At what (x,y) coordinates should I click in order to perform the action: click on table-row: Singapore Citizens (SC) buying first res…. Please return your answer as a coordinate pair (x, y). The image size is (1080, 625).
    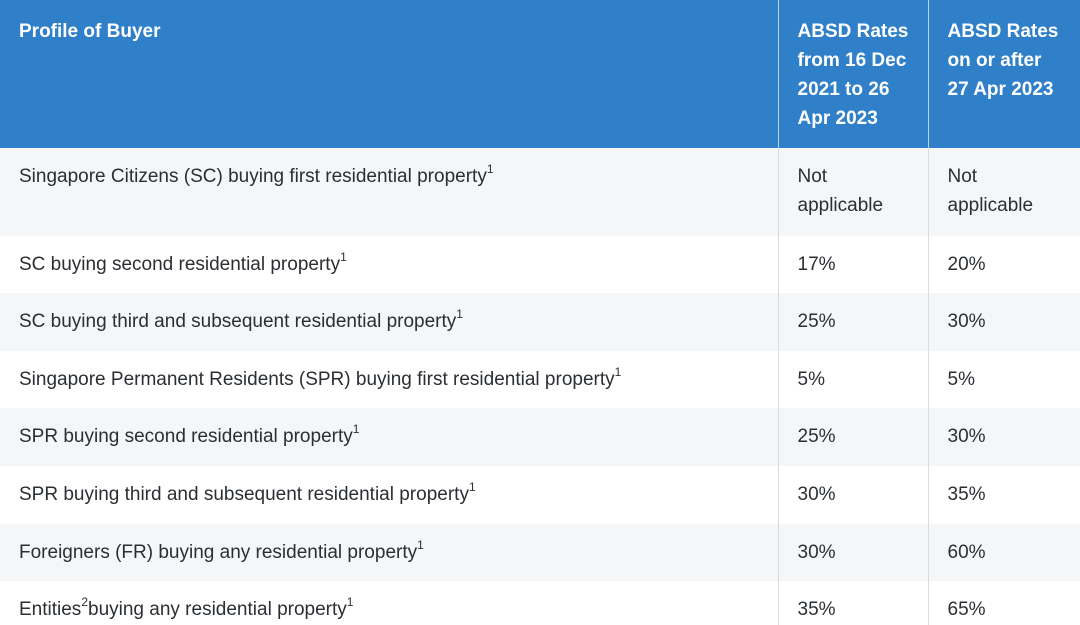
    Looking at the image, I should click on (540, 192).